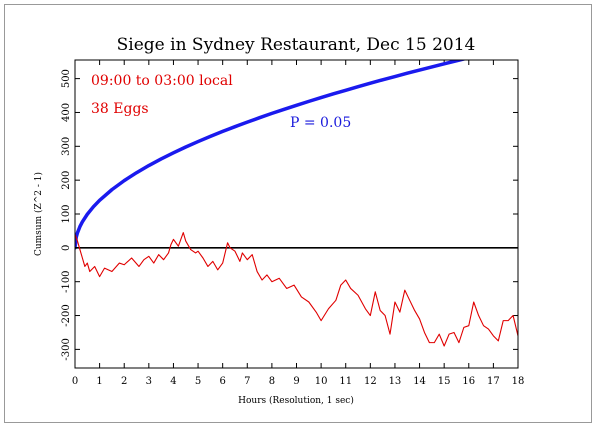 This screenshot has height=427, width=596. Describe the element at coordinates (296, 45) in the screenshot. I see `chart-title: Siege in Sydney Restaurant, Dec 15 2014` at that location.